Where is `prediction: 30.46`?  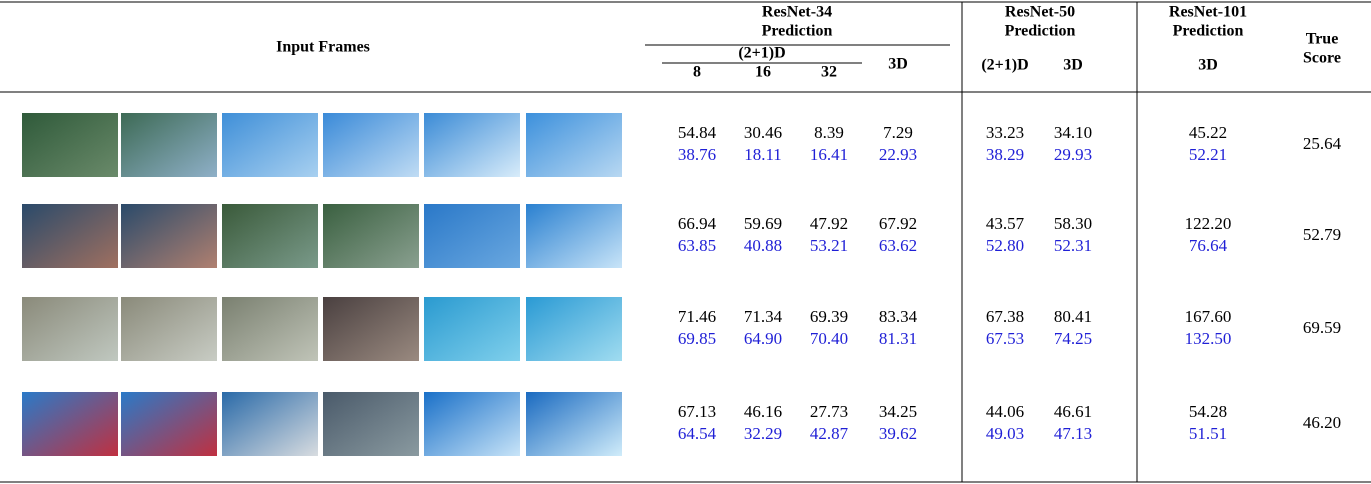
prediction: 30.46 is located at coordinates (763, 132).